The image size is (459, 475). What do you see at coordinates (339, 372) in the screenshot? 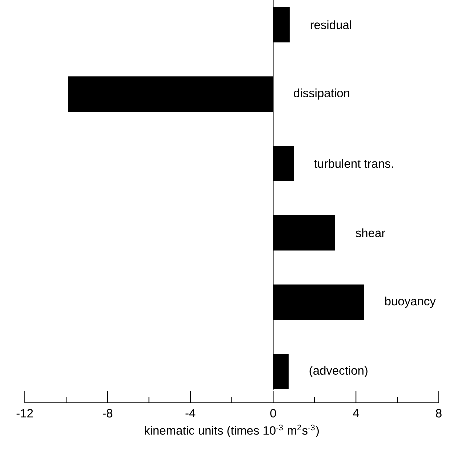
I see `y-tick-label: (advection)` at bounding box center [339, 372].